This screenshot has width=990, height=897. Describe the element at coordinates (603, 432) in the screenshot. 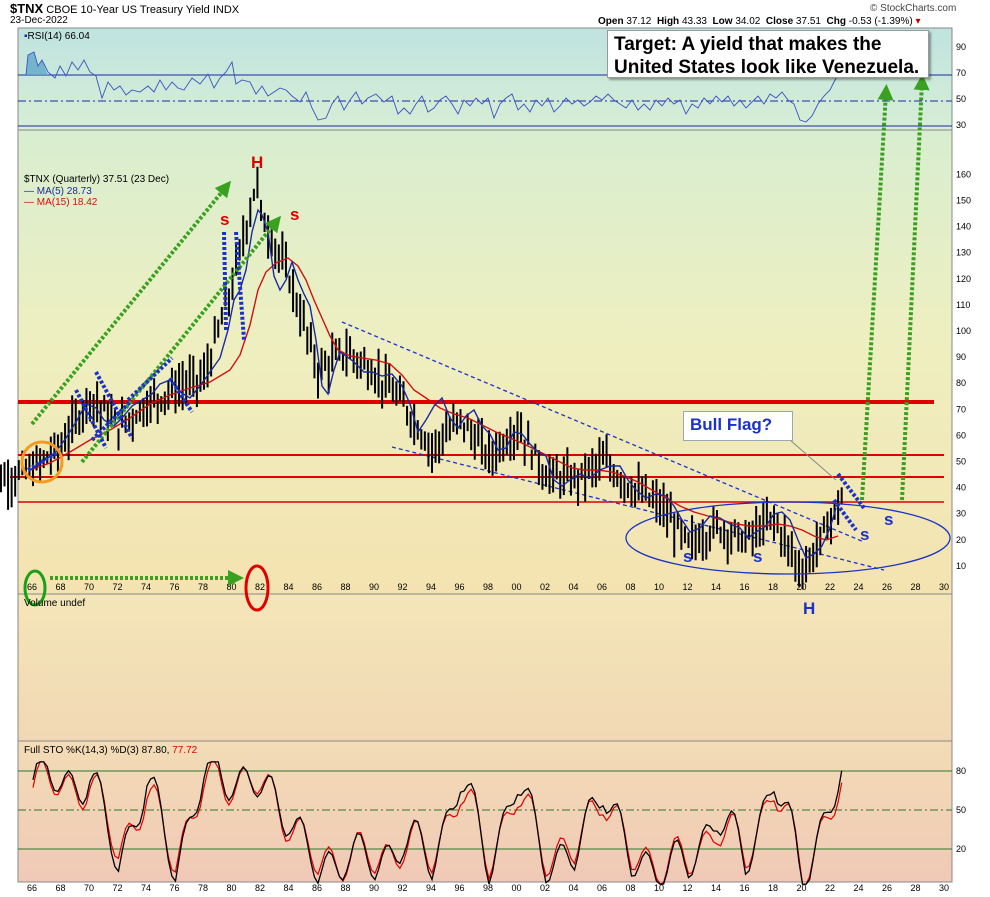

I see `channel-upper-line` at that location.